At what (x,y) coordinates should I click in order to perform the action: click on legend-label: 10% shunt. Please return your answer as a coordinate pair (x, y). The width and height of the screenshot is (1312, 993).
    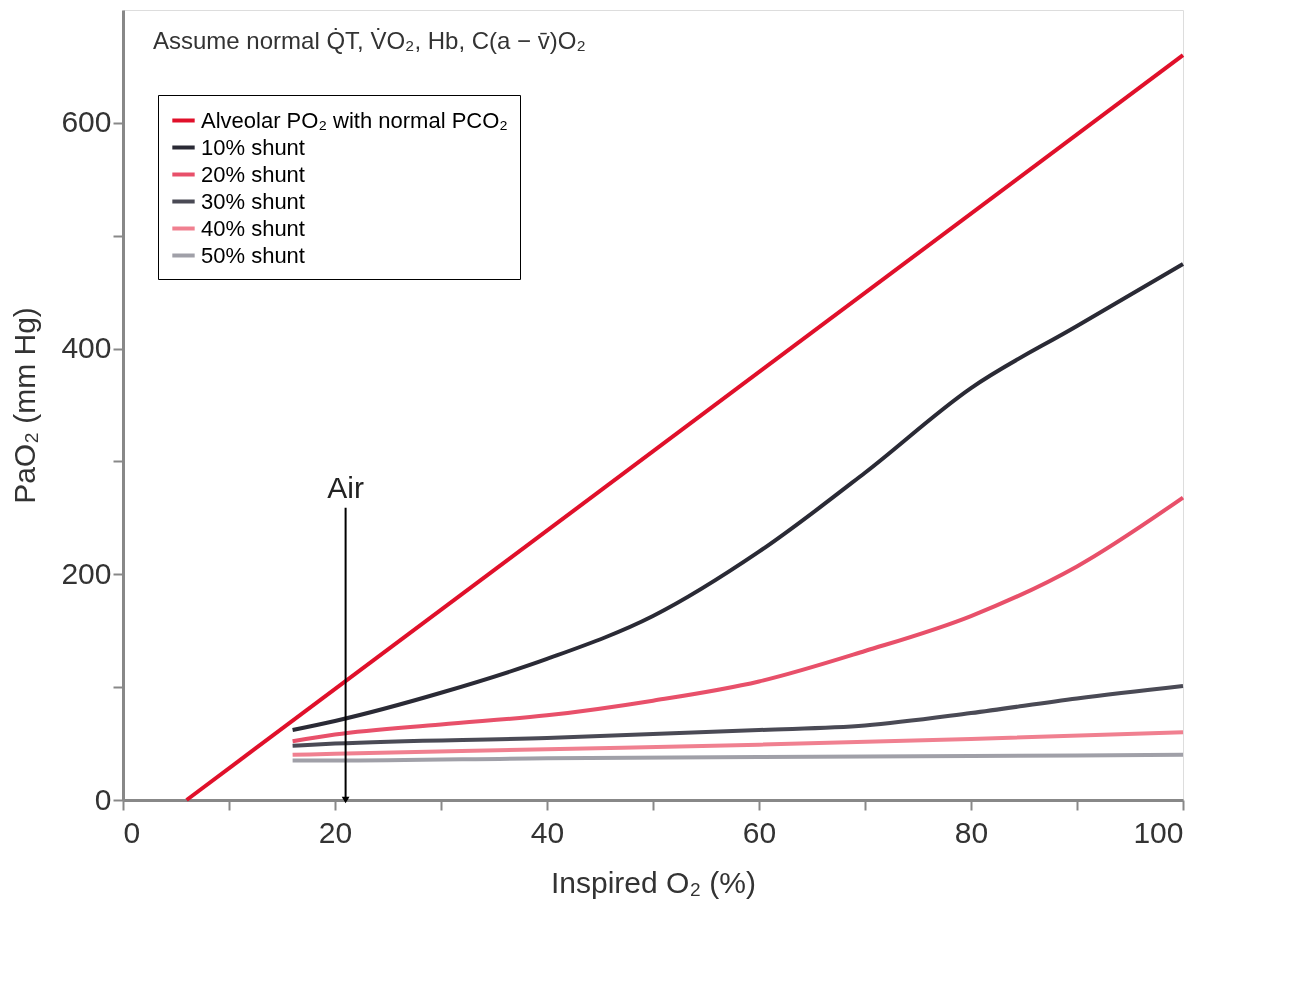
    Looking at the image, I should click on (253, 147).